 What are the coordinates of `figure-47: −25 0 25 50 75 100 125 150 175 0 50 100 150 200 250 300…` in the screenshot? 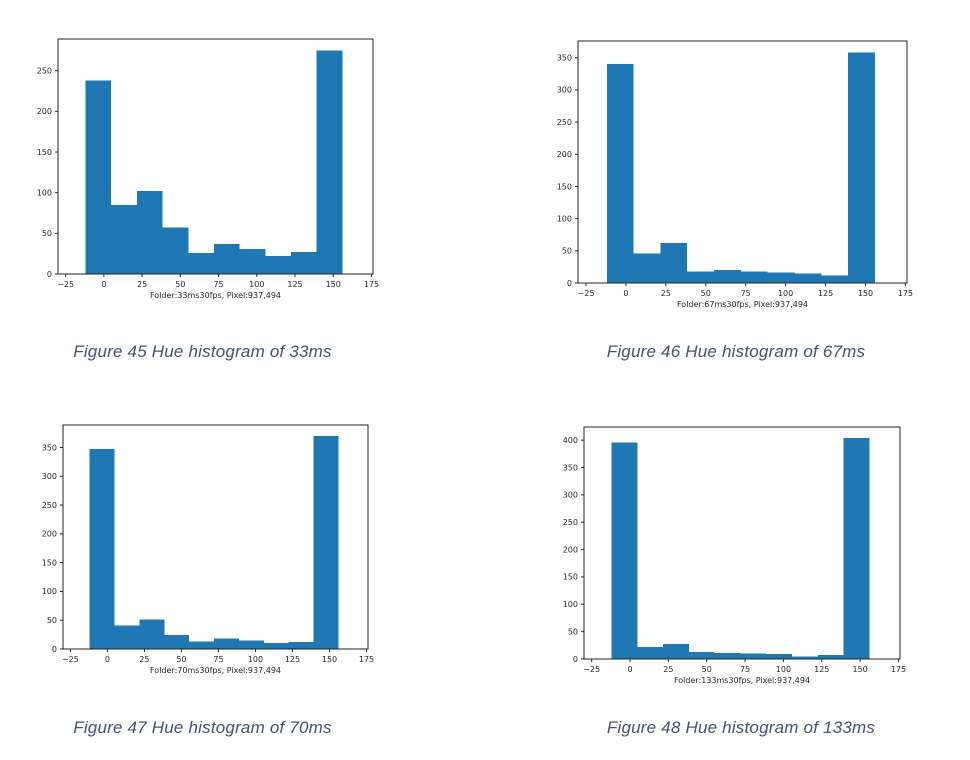 It's located at (202, 538).